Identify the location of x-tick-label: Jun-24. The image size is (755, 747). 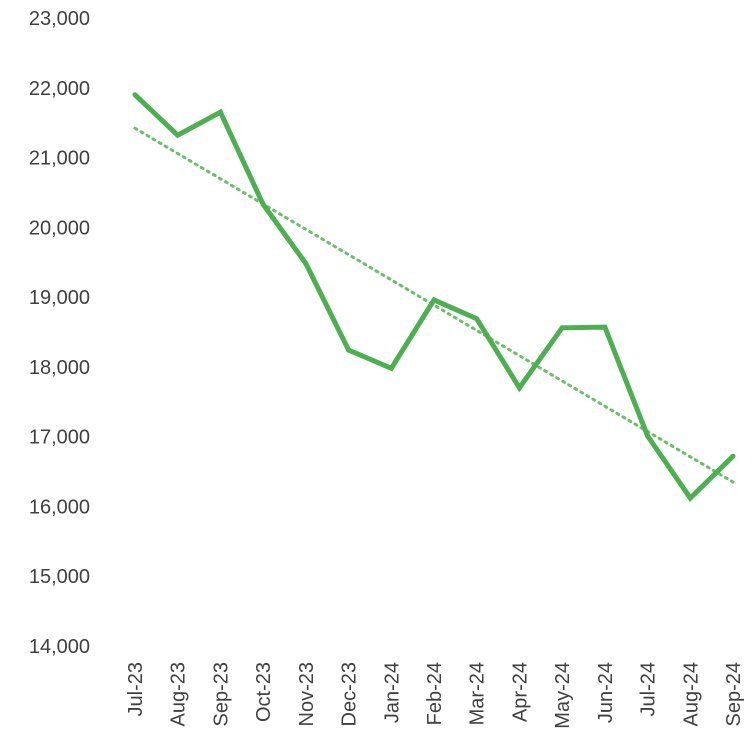
(606, 692).